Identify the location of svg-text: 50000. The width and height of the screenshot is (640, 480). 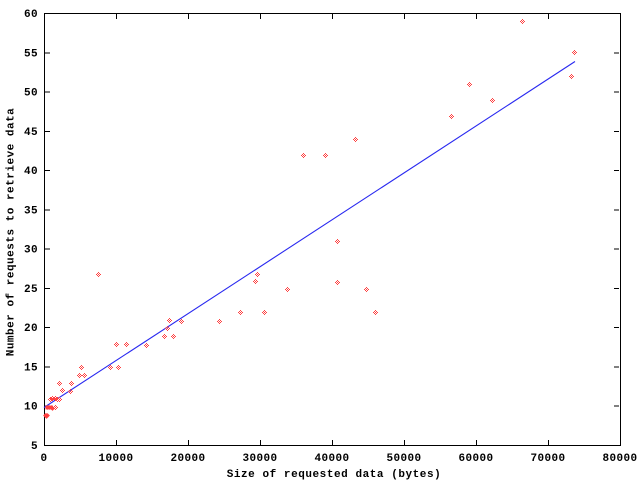
(403, 459).